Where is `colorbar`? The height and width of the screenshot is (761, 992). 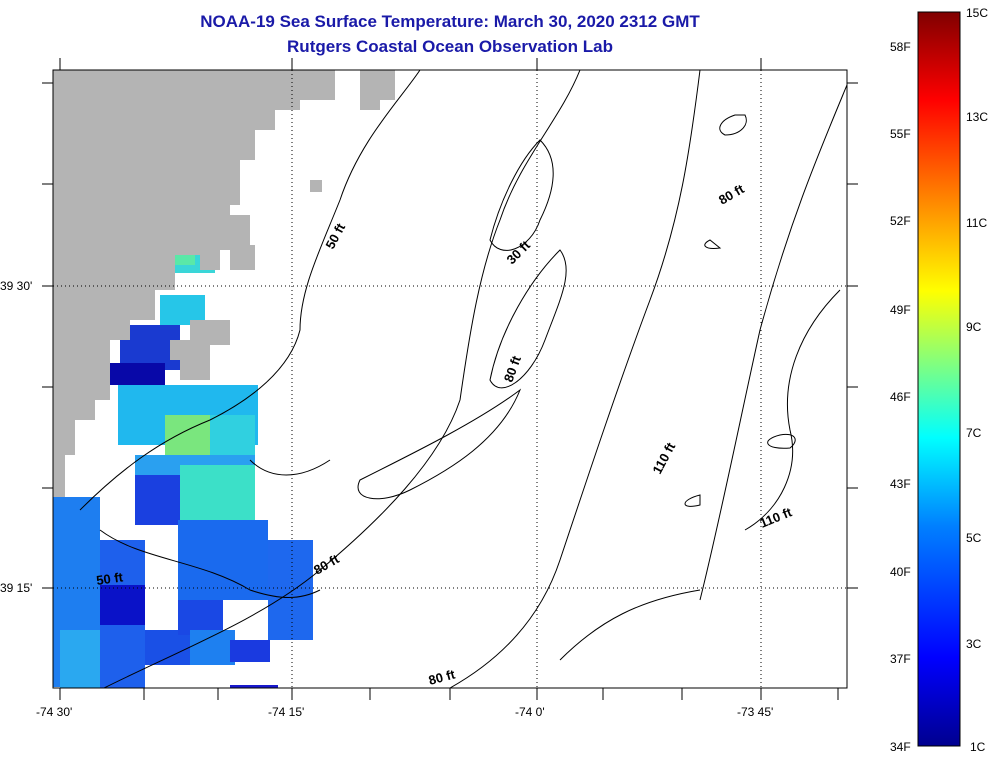 colorbar is located at coordinates (939, 379).